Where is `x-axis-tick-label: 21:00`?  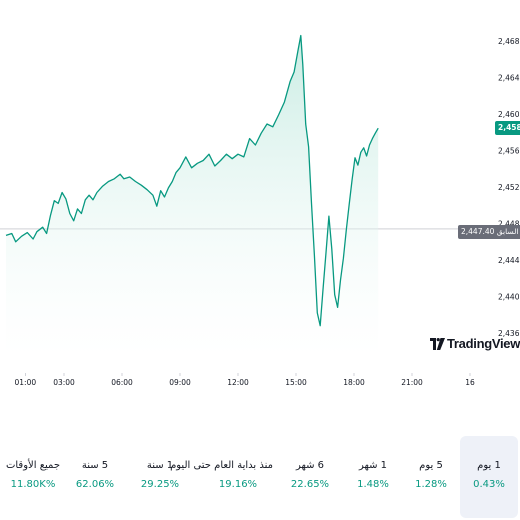 x-axis-tick-label: 21:00 is located at coordinates (412, 382).